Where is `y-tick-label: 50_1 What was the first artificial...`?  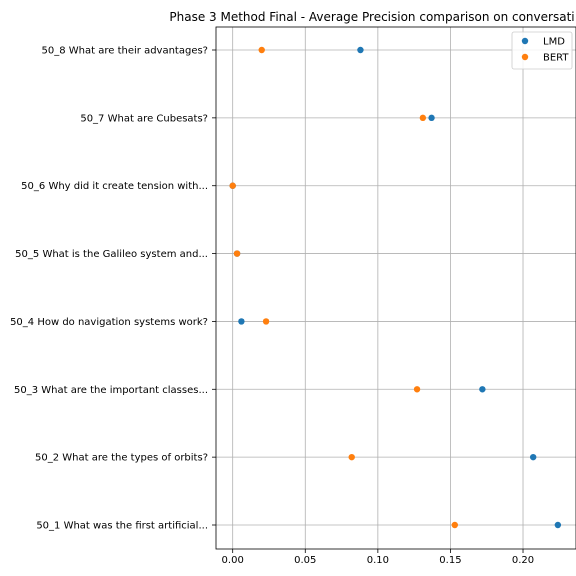 y-tick-label: 50_1 What was the first artificial... is located at coordinates (122, 526).